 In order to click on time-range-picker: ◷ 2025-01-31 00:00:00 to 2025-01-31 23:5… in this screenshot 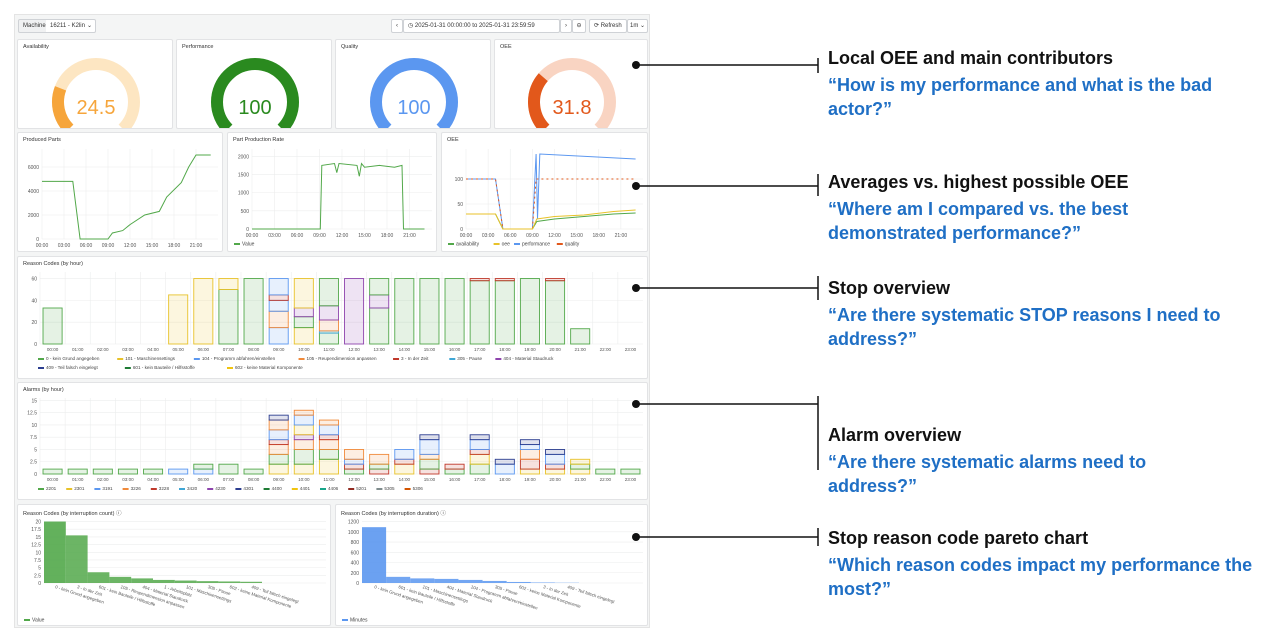, I will do `click(481, 26)`.